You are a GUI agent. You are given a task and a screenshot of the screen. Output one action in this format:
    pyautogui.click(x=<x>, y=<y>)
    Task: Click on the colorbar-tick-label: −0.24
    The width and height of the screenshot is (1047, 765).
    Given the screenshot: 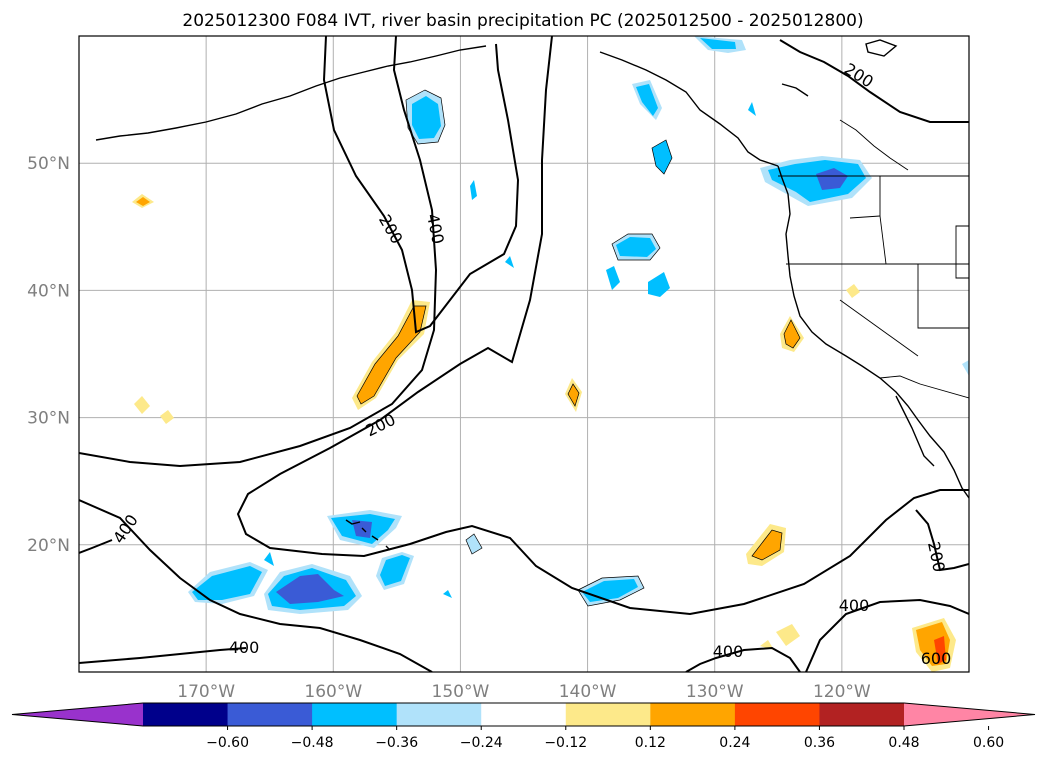 What is the action you would take?
    pyautogui.click(x=481, y=743)
    